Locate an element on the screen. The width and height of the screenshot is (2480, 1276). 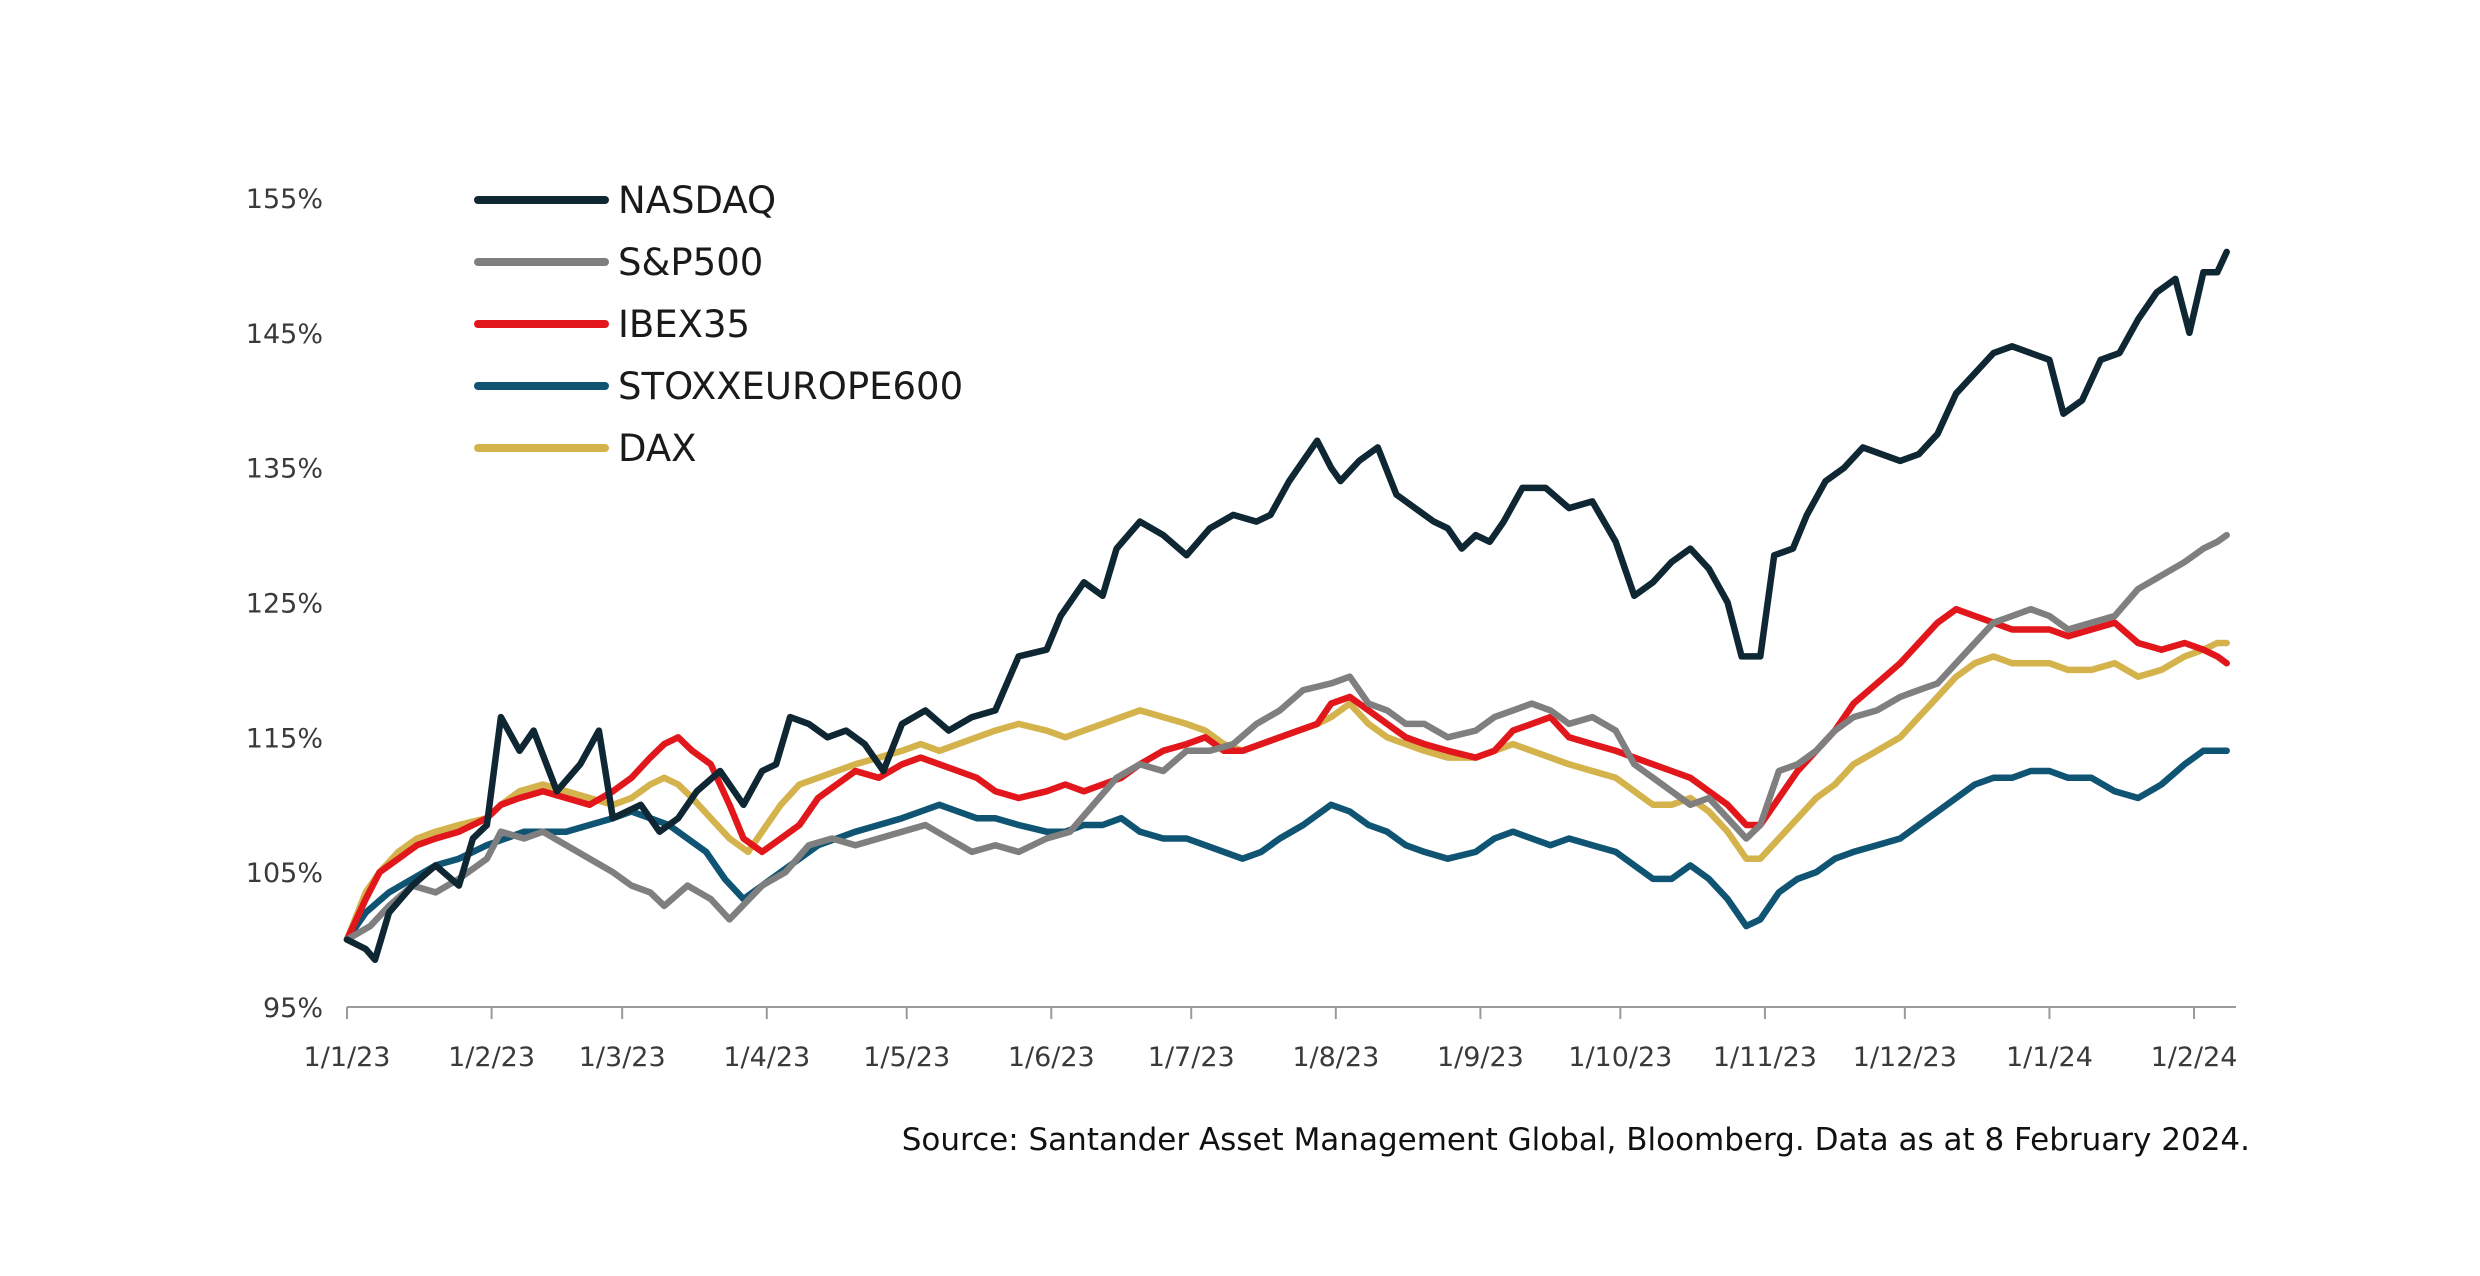
y-axis-tick-labels: 95% 105% 115% 125% 135% 145% 155% is located at coordinates (284, 604).